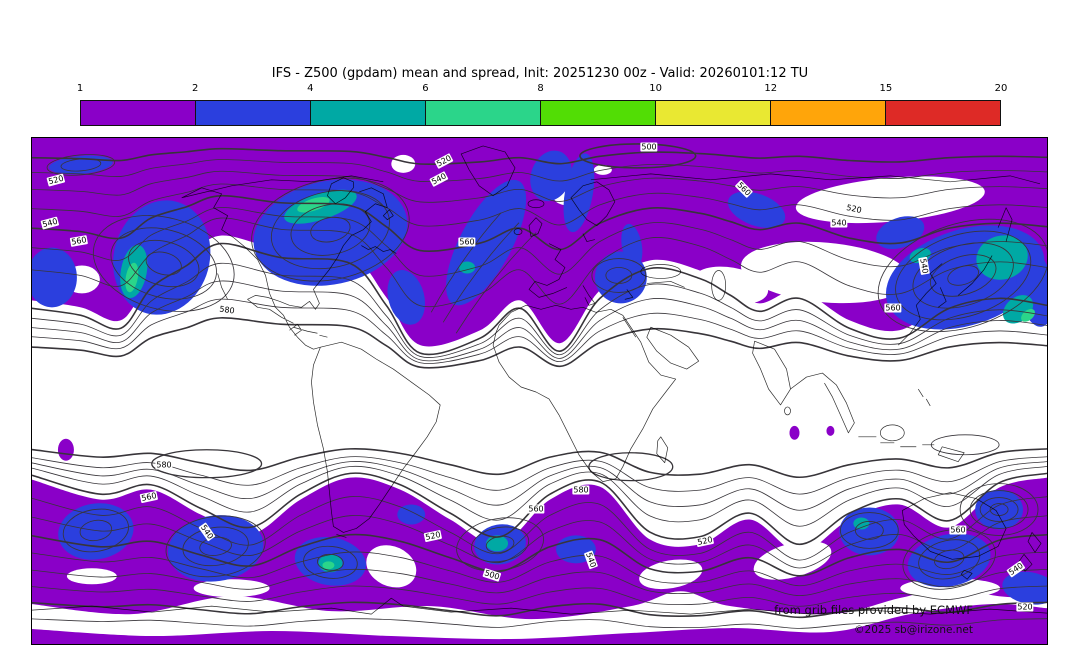 The image size is (1080, 658). I want to click on coastline-africa, so click(584, 393).